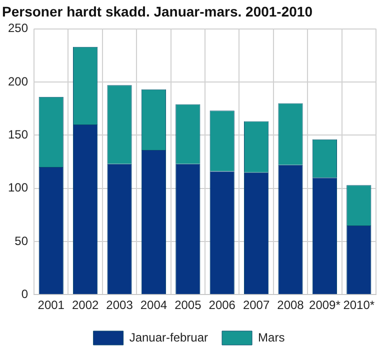 Image resolution: width=384 pixels, height=355 pixels. What do you see at coordinates (271, 337) in the screenshot?
I see `legend-label: Mars` at bounding box center [271, 337].